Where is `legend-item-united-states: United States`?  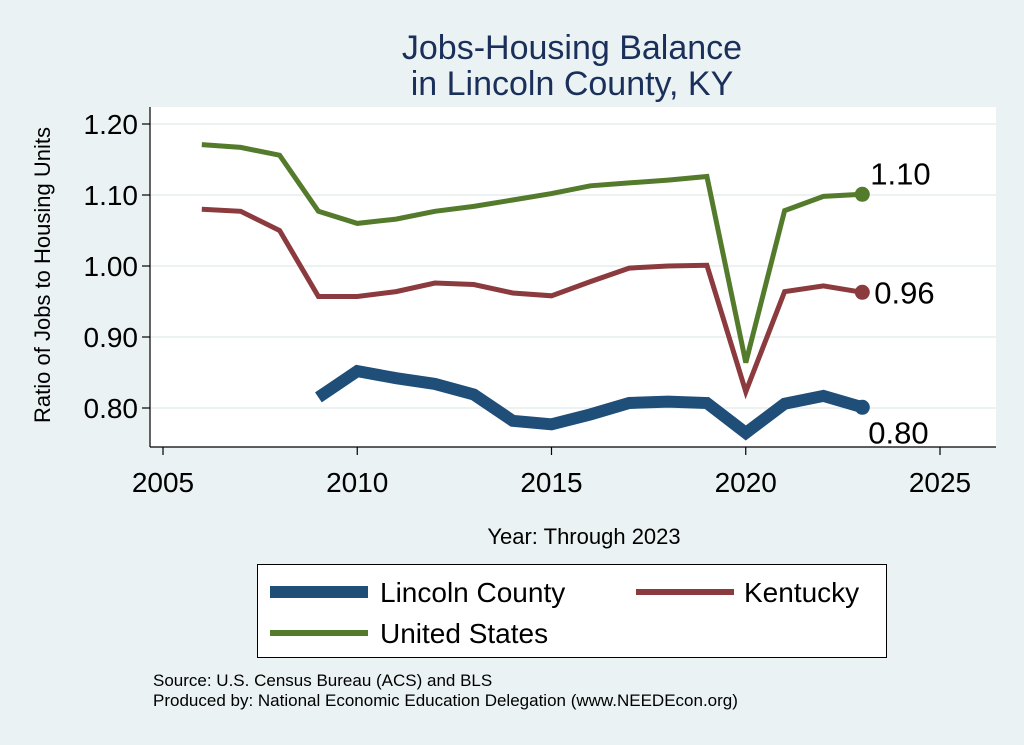
legend-item-united-states: United States is located at coordinates (440, 634).